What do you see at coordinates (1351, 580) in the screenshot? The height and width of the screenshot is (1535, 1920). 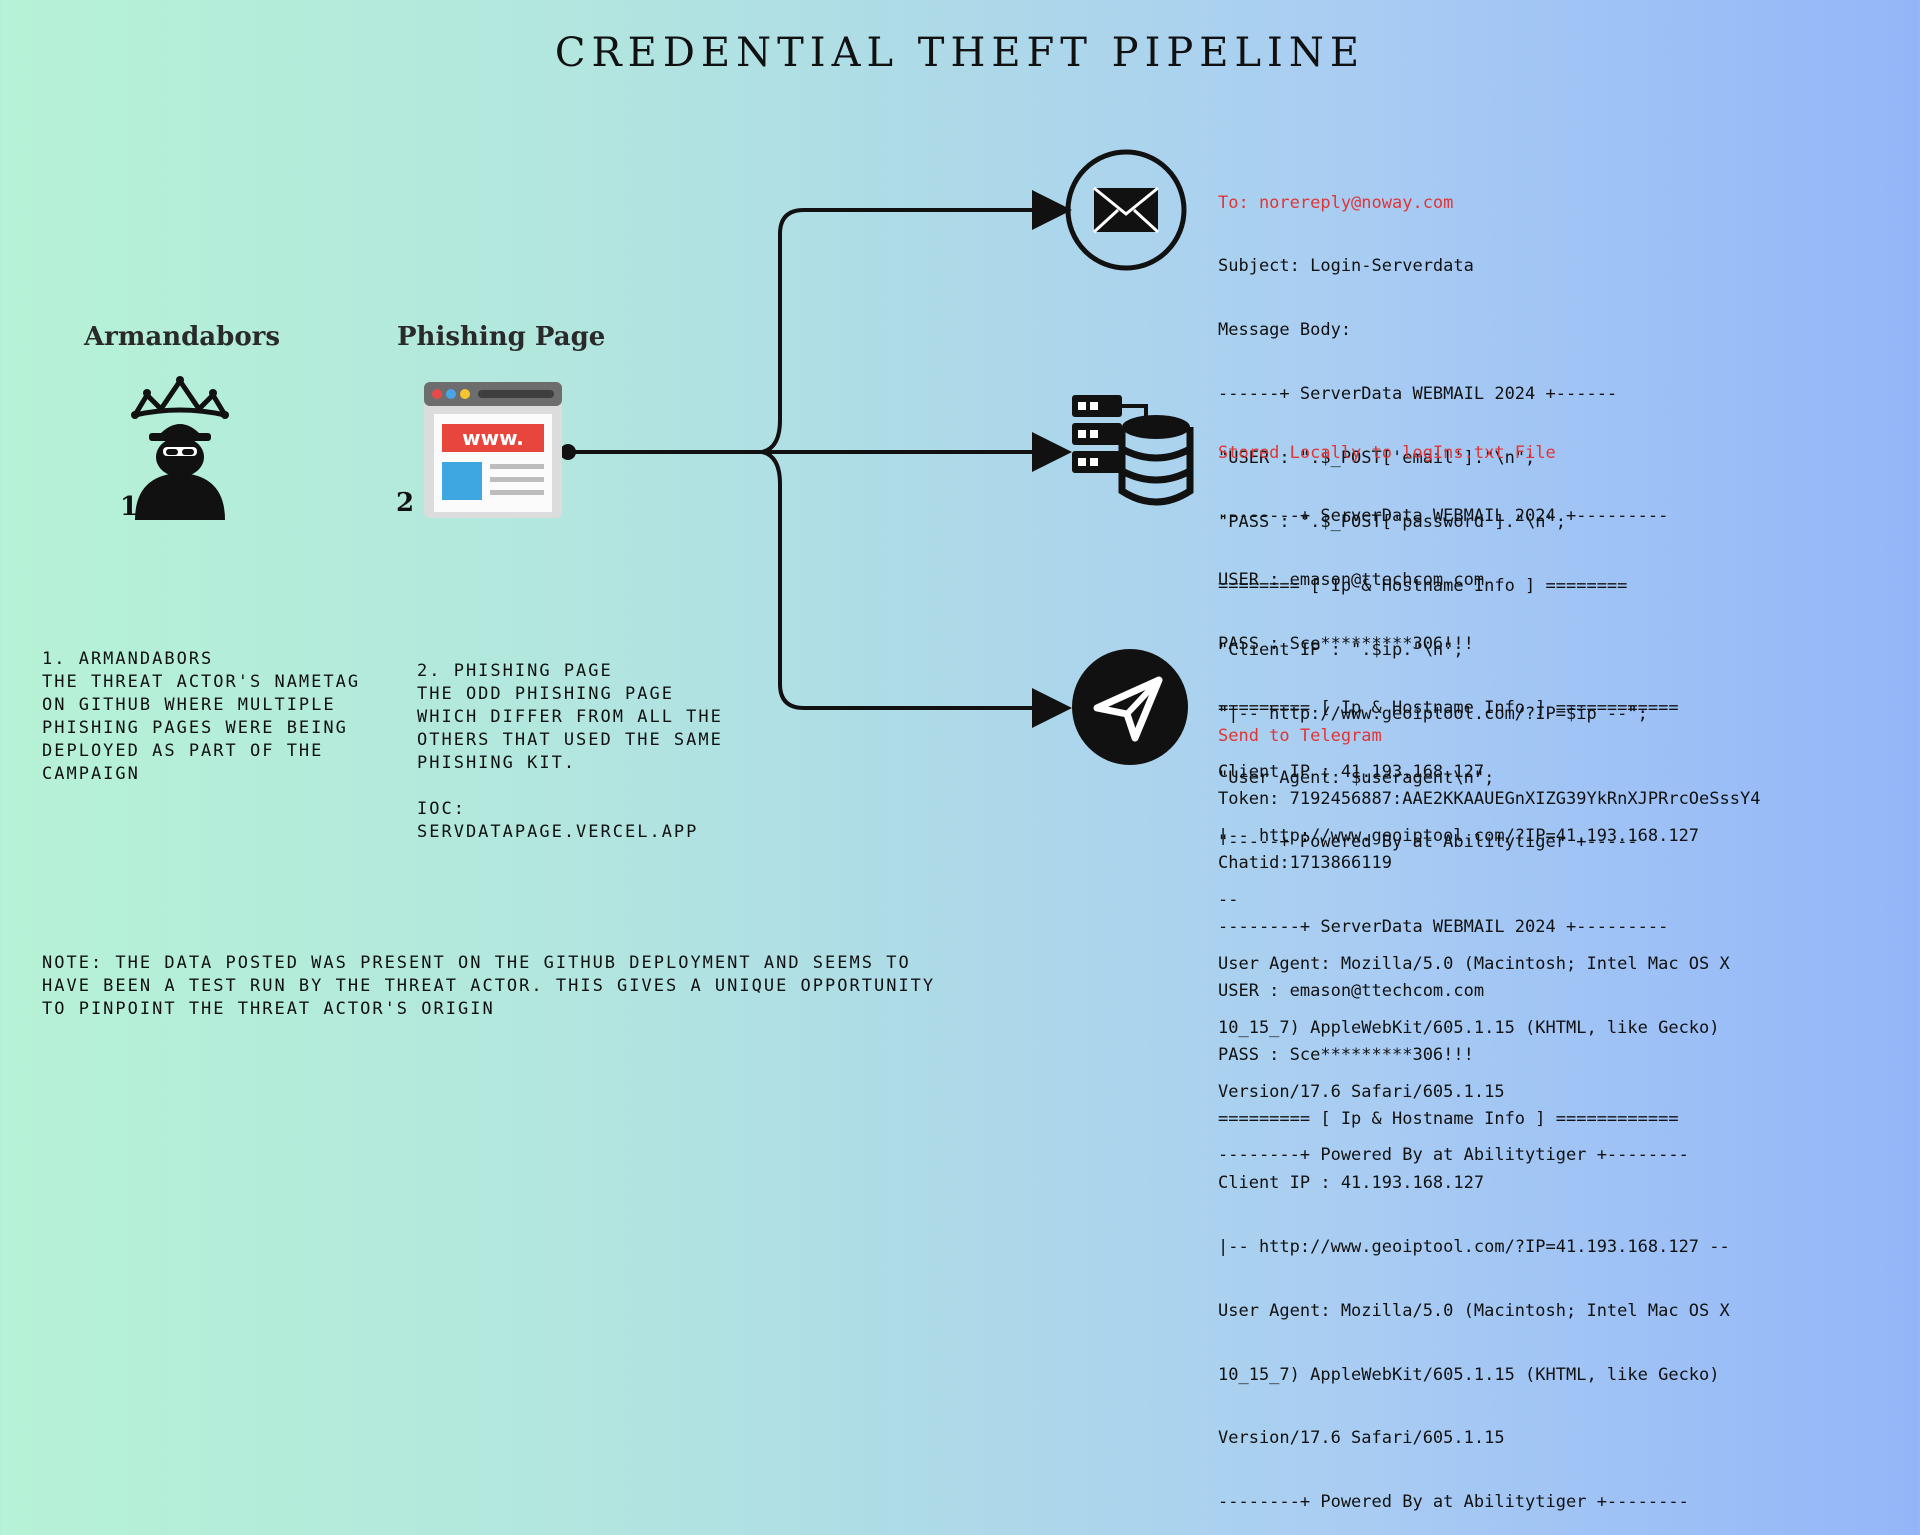 I see `local-line: USER : emason@ttechcom.com` at bounding box center [1351, 580].